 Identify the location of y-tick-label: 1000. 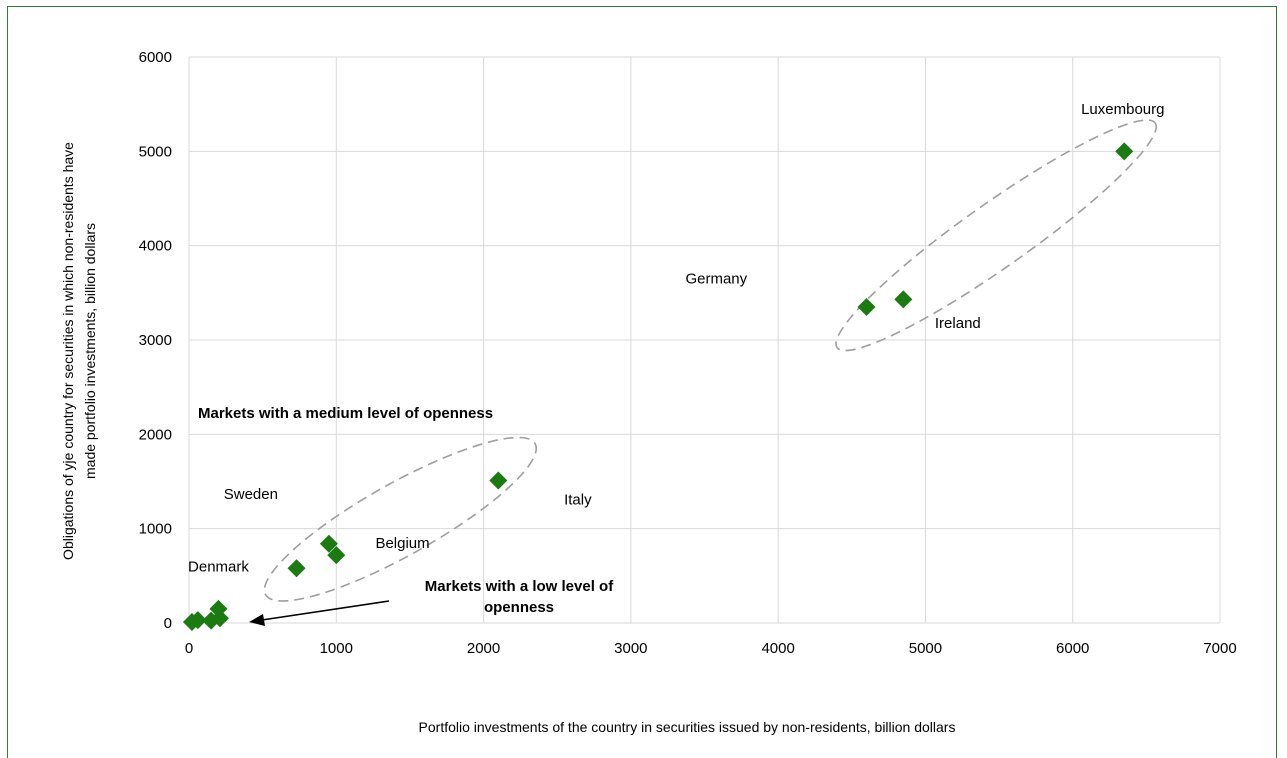
(155, 529).